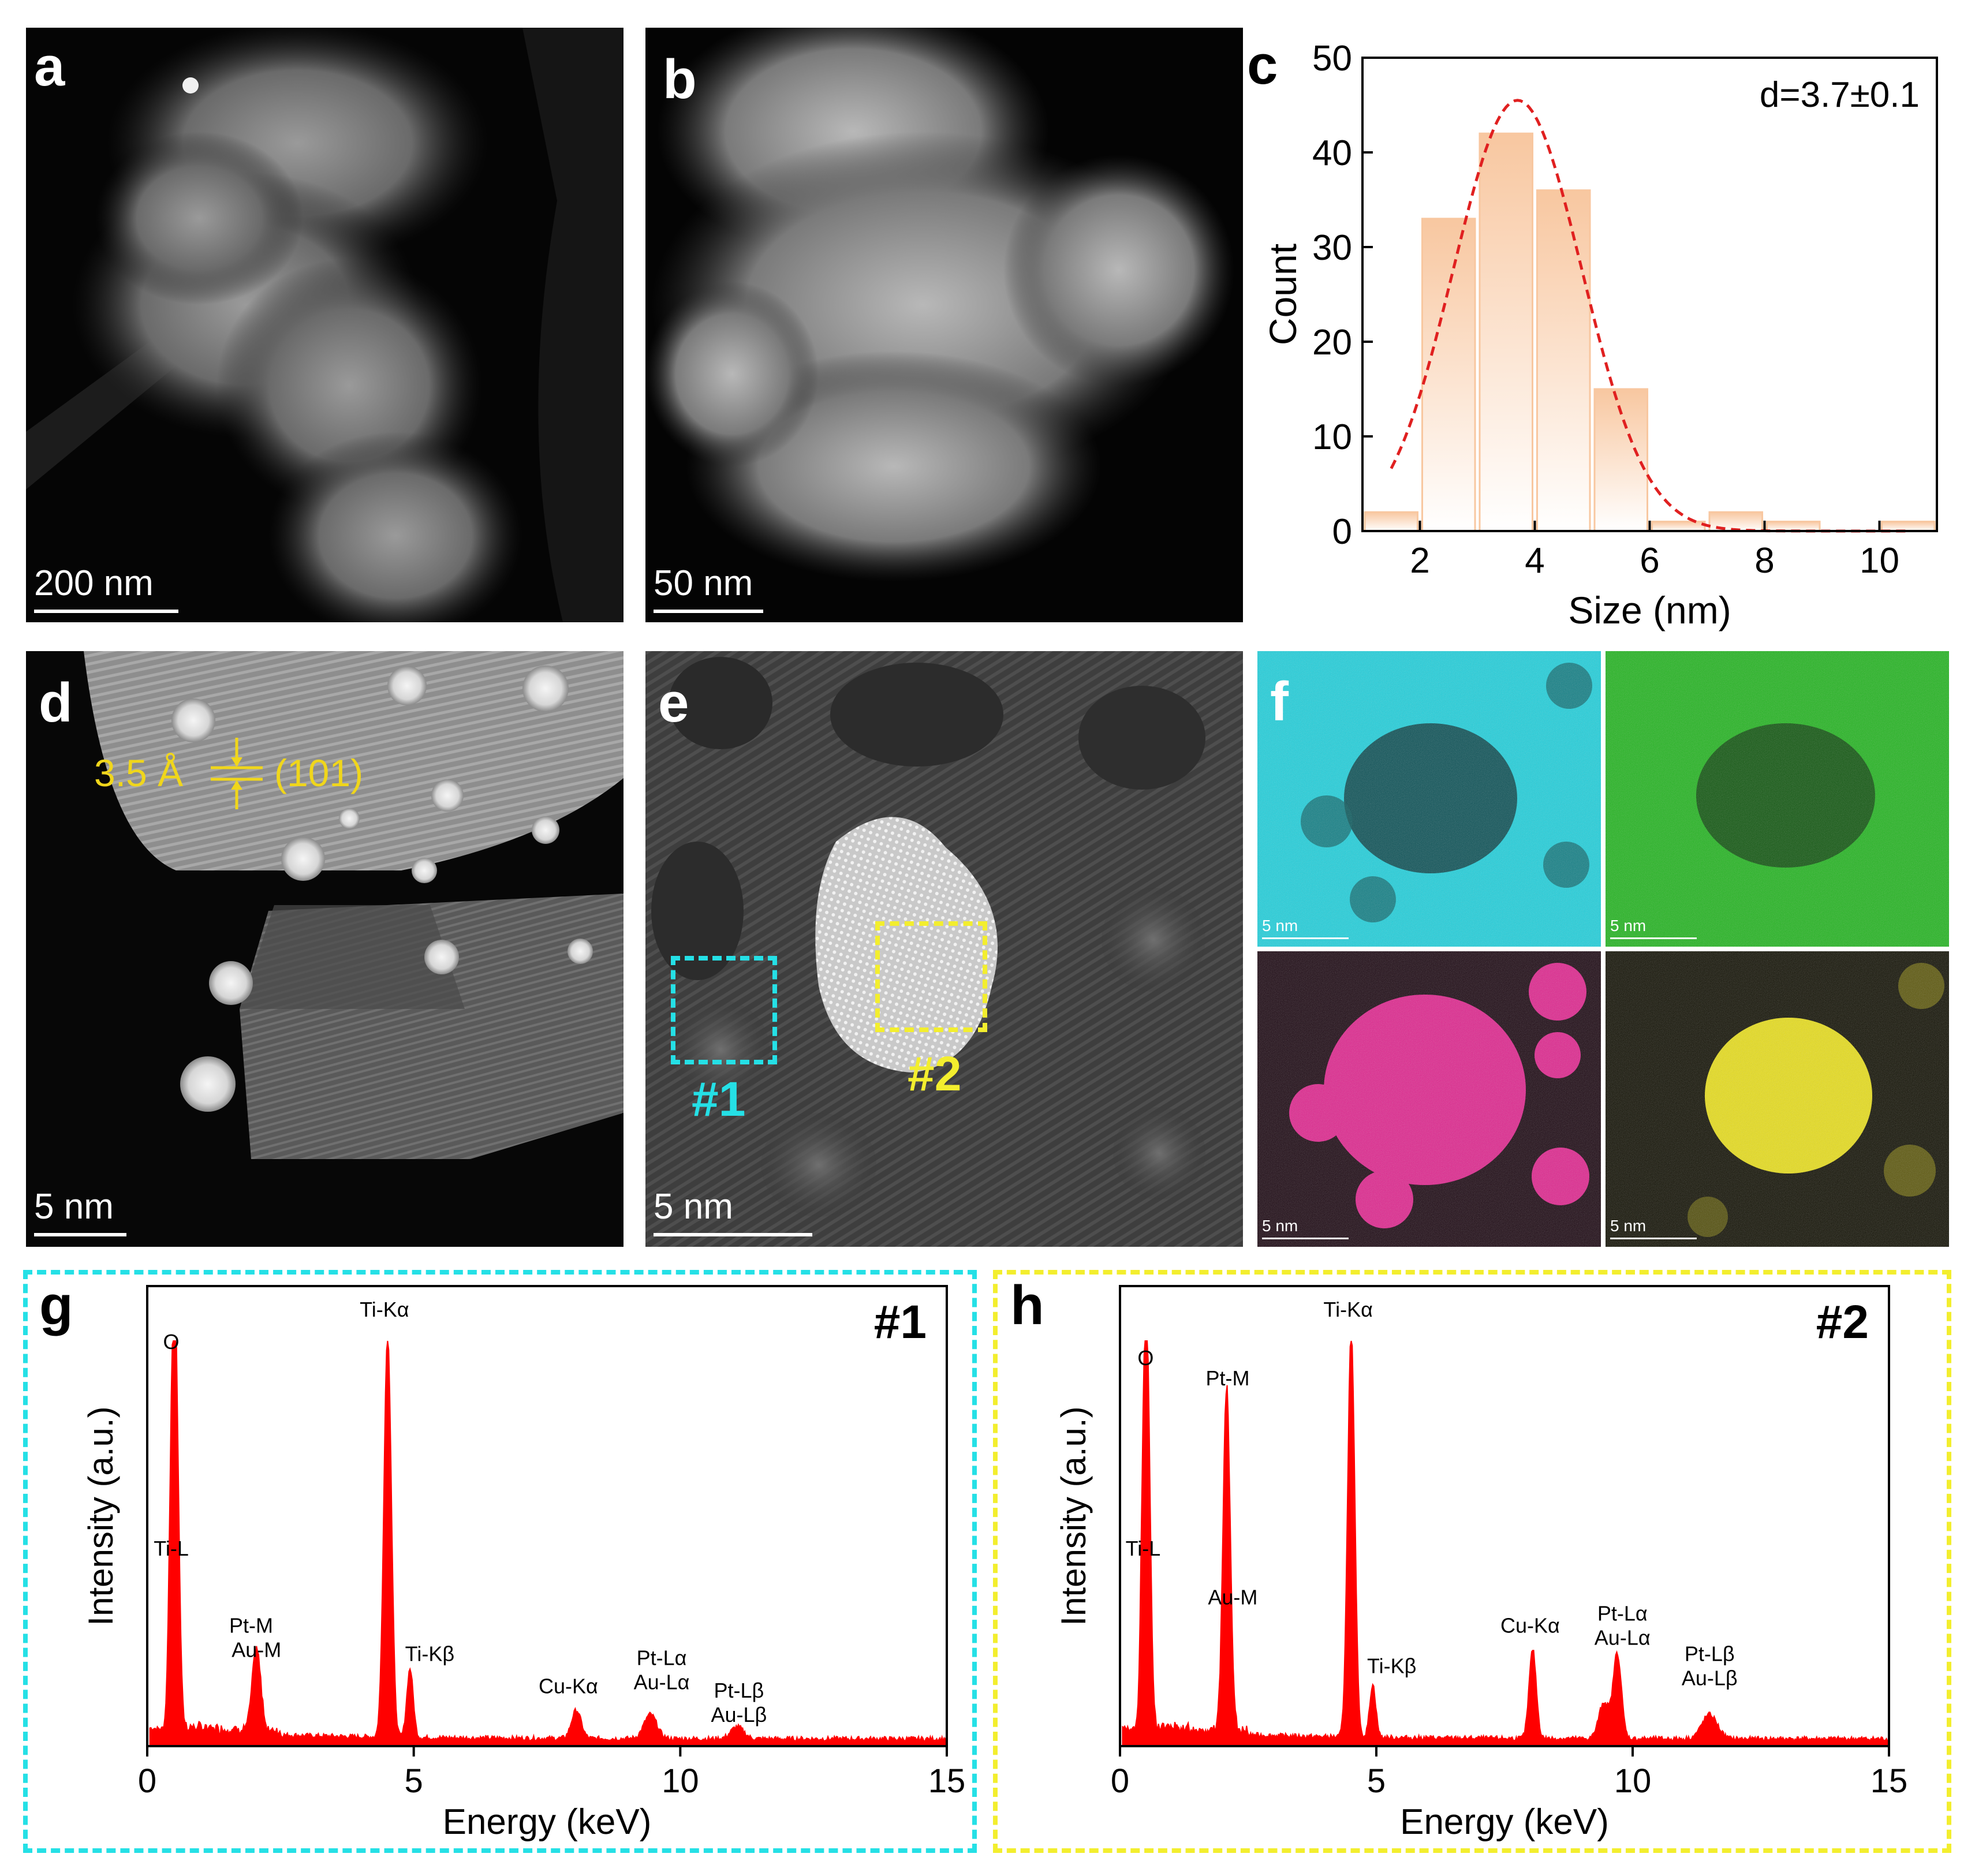 The height and width of the screenshot is (1876, 1975). Describe the element at coordinates (1280, 1226) in the screenshot. I see `map-3-scale-label: 5 nm` at that location.